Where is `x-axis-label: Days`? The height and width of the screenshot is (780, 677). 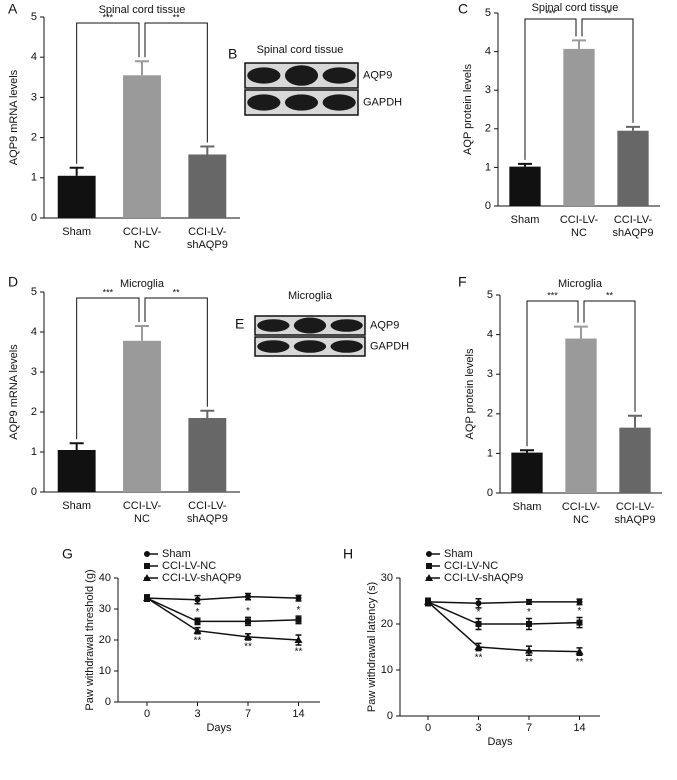 x-axis-label: Days is located at coordinates (500, 742).